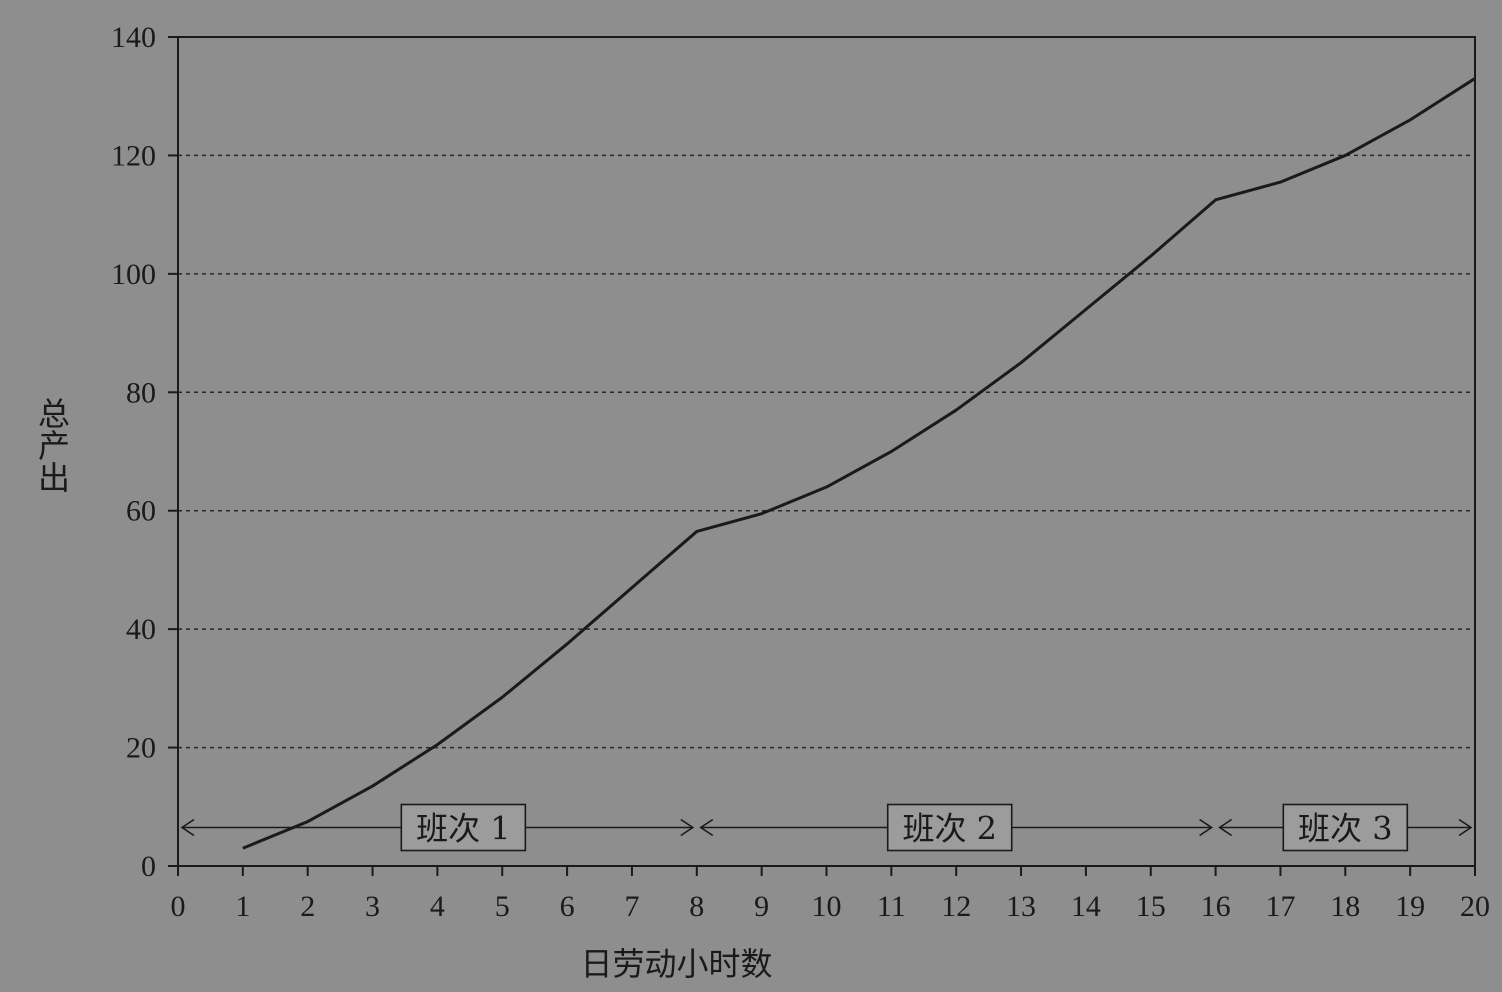  I want to click on x-tick-label: 5, so click(502, 906).